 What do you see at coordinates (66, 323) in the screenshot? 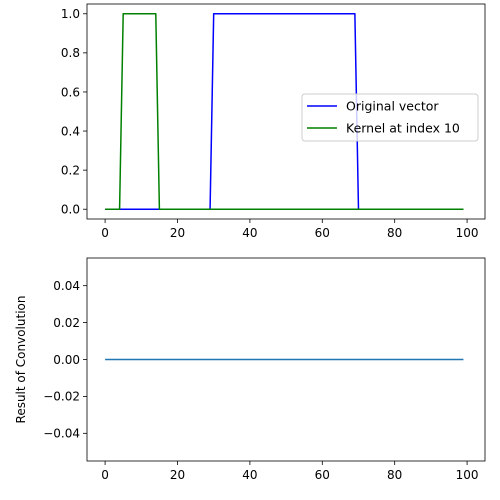
I see `y-tick-label: 0.02` at bounding box center [66, 323].